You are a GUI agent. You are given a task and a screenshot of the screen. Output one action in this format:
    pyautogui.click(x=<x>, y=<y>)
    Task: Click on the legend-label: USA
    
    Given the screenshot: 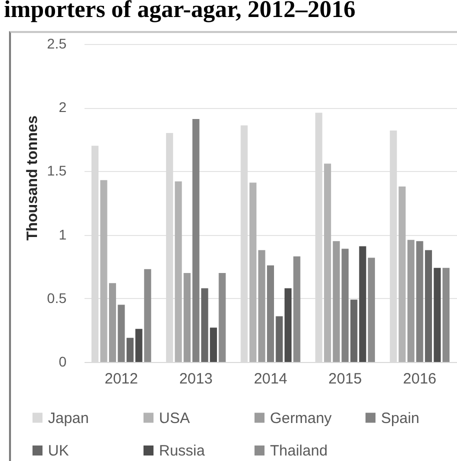 What is the action you would take?
    pyautogui.click(x=174, y=418)
    